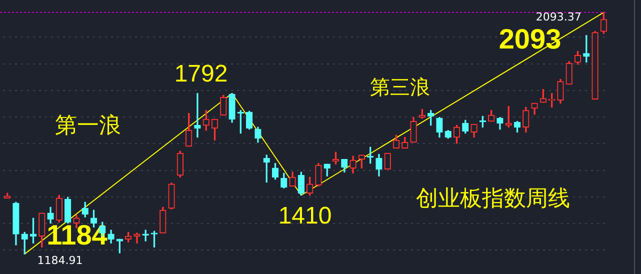 Image resolution: width=641 pixels, height=274 pixels. I want to click on annotation: 第一浪, so click(88, 126).